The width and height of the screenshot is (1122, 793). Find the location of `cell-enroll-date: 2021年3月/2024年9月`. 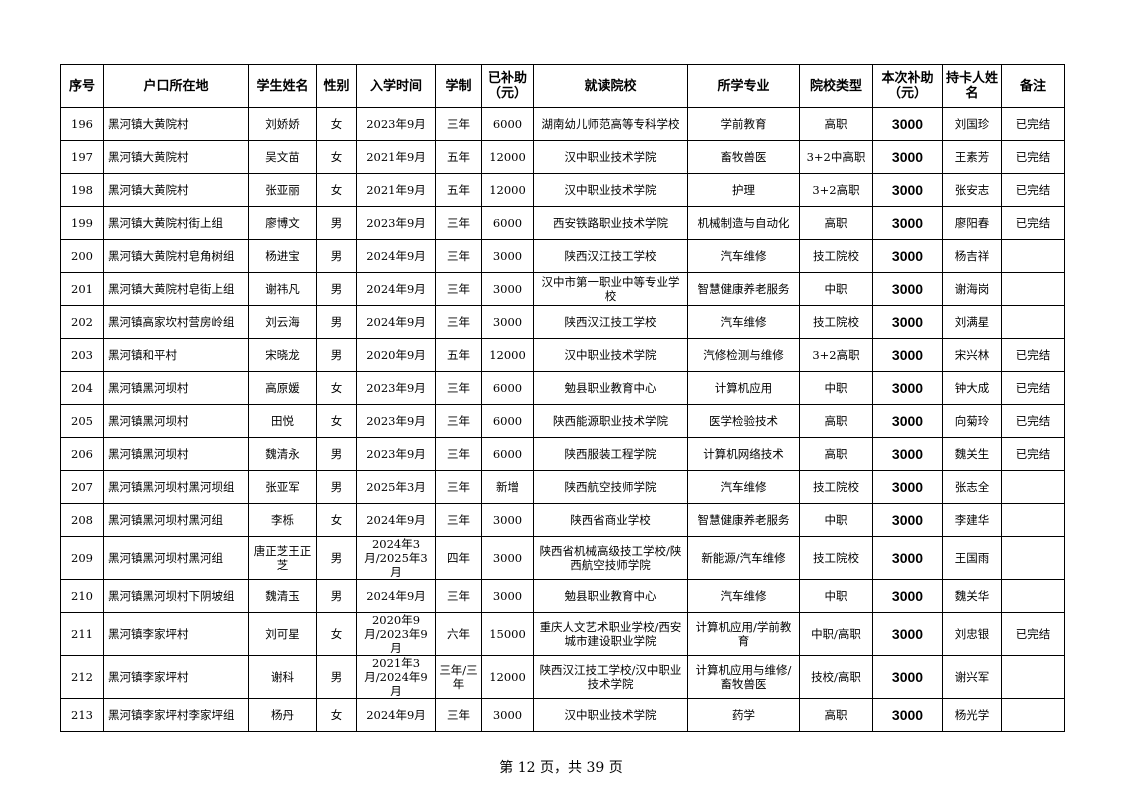

cell-enroll-date: 2021年3月/2024年9月 is located at coordinates (396, 677).